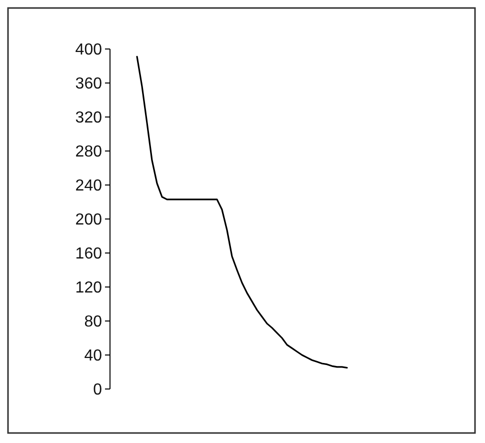  Describe the element at coordinates (88, 118) in the screenshot. I see `y-tick-label: 320` at that location.